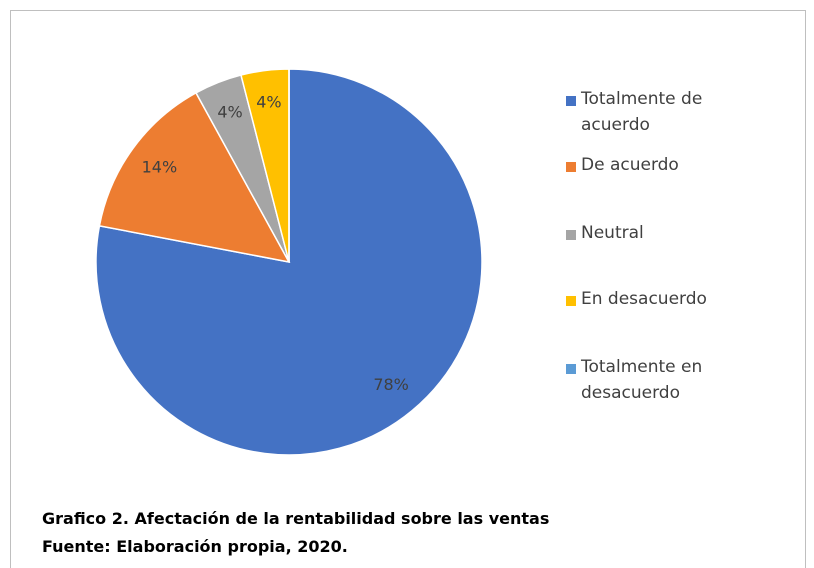 The height and width of the screenshot is (568, 814). I want to click on legend-label: De acuerdo, so click(630, 165).